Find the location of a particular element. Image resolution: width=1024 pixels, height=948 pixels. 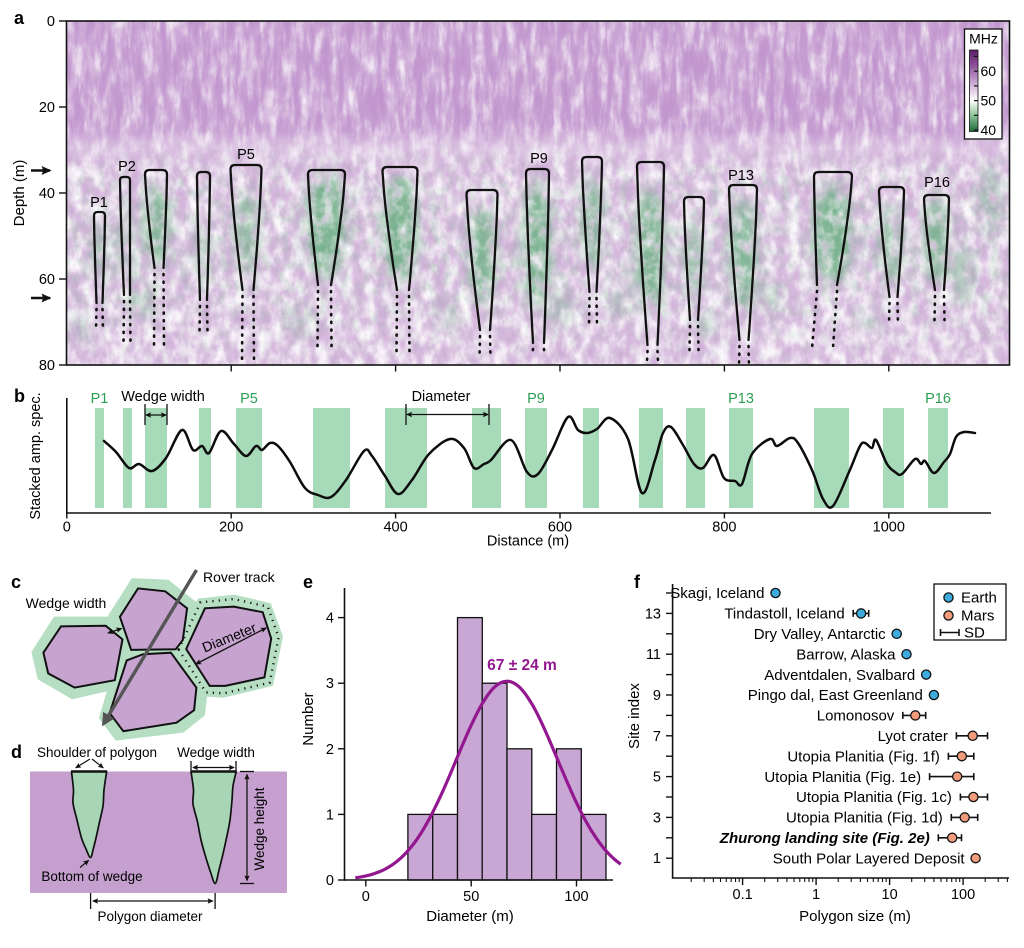

svg-text: Tindastoll, Iceland is located at coordinates (784, 614).